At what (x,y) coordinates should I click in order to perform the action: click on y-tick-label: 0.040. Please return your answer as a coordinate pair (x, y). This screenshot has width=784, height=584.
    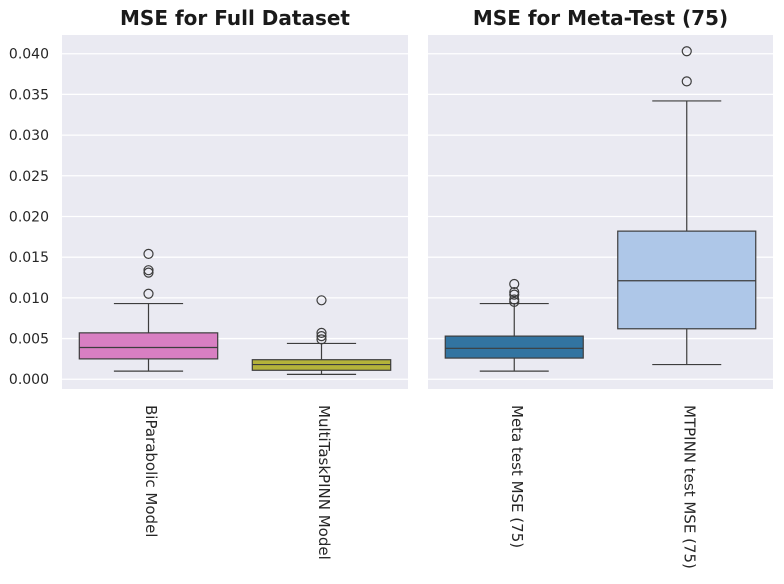
    Looking at the image, I should click on (29, 55).